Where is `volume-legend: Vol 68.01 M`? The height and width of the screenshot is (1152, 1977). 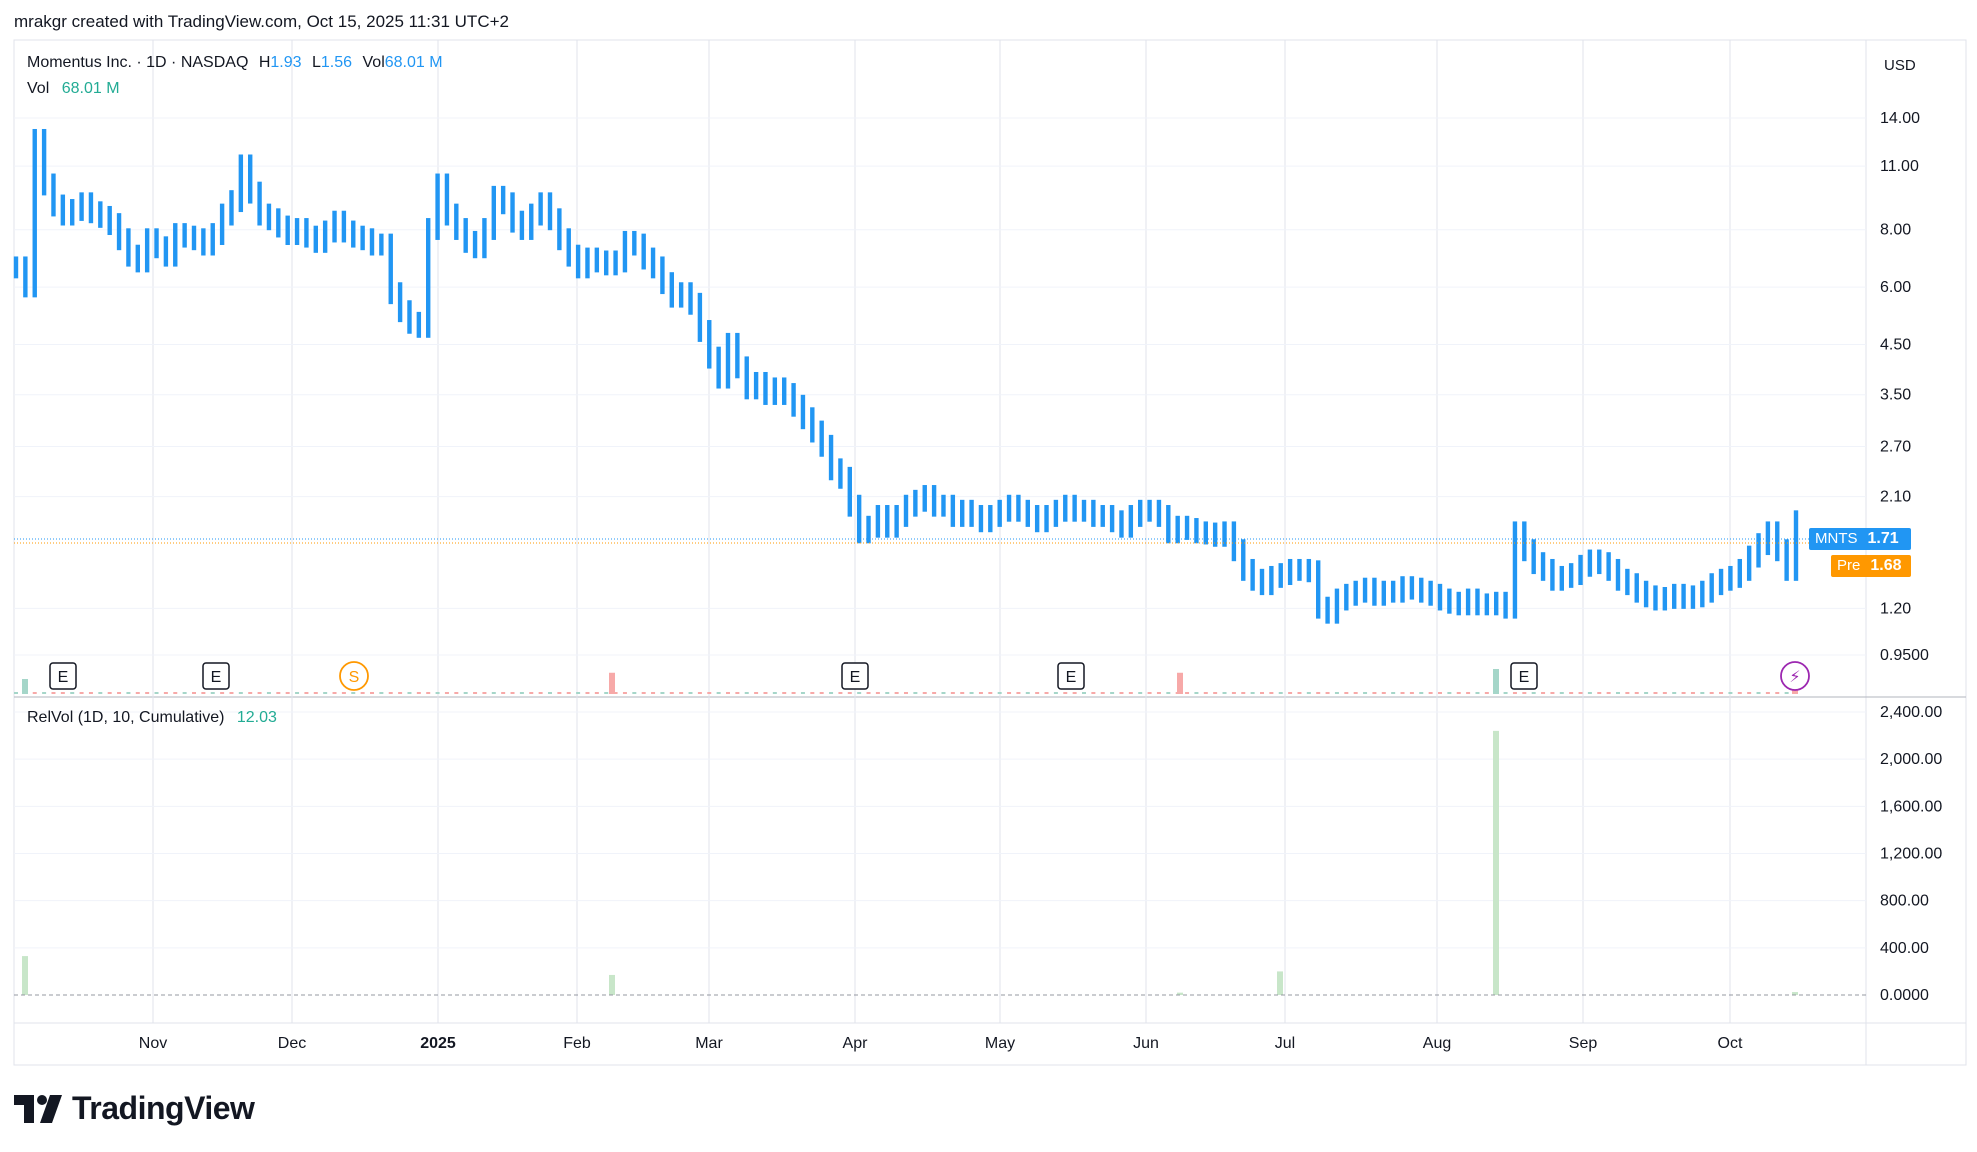 volume-legend: Vol 68.01 M is located at coordinates (73, 89).